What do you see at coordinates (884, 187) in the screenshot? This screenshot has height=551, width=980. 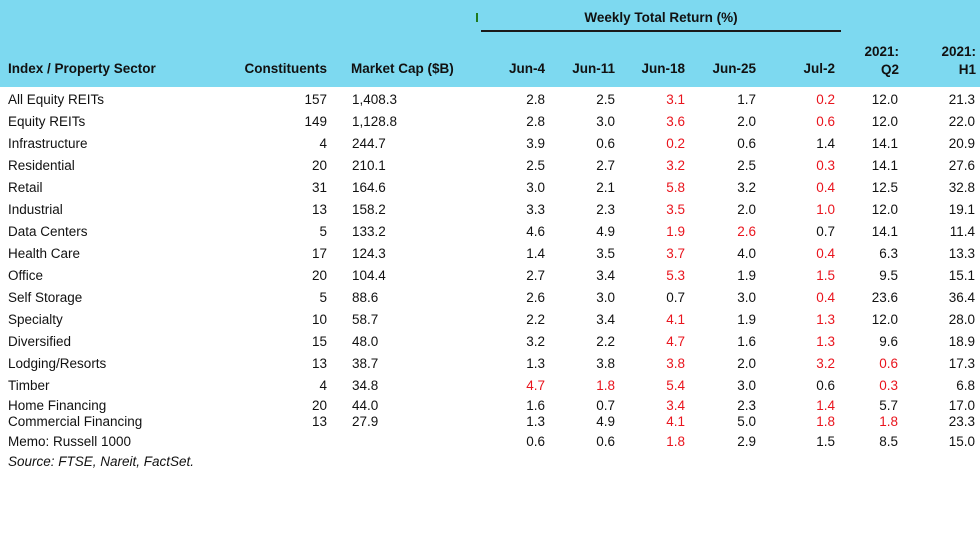 I see `return-cell: 12.5` at bounding box center [884, 187].